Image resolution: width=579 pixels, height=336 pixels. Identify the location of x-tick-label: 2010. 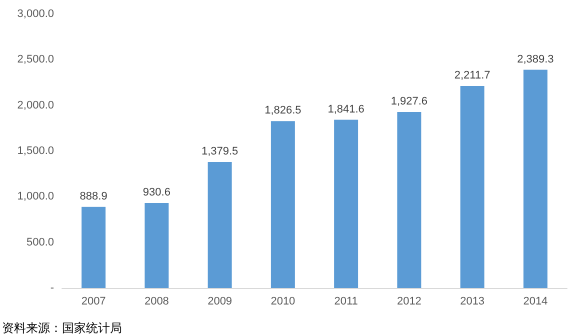
(283, 302).